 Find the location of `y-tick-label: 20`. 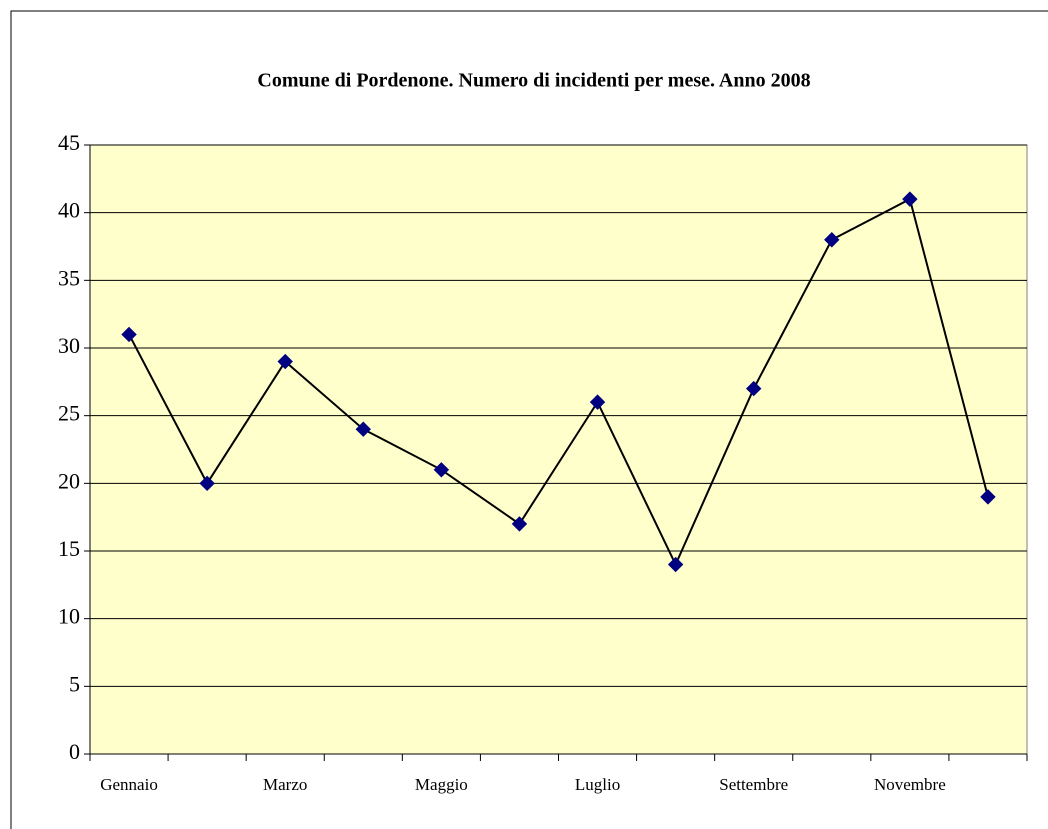

y-tick-label: 20 is located at coordinates (69, 480).